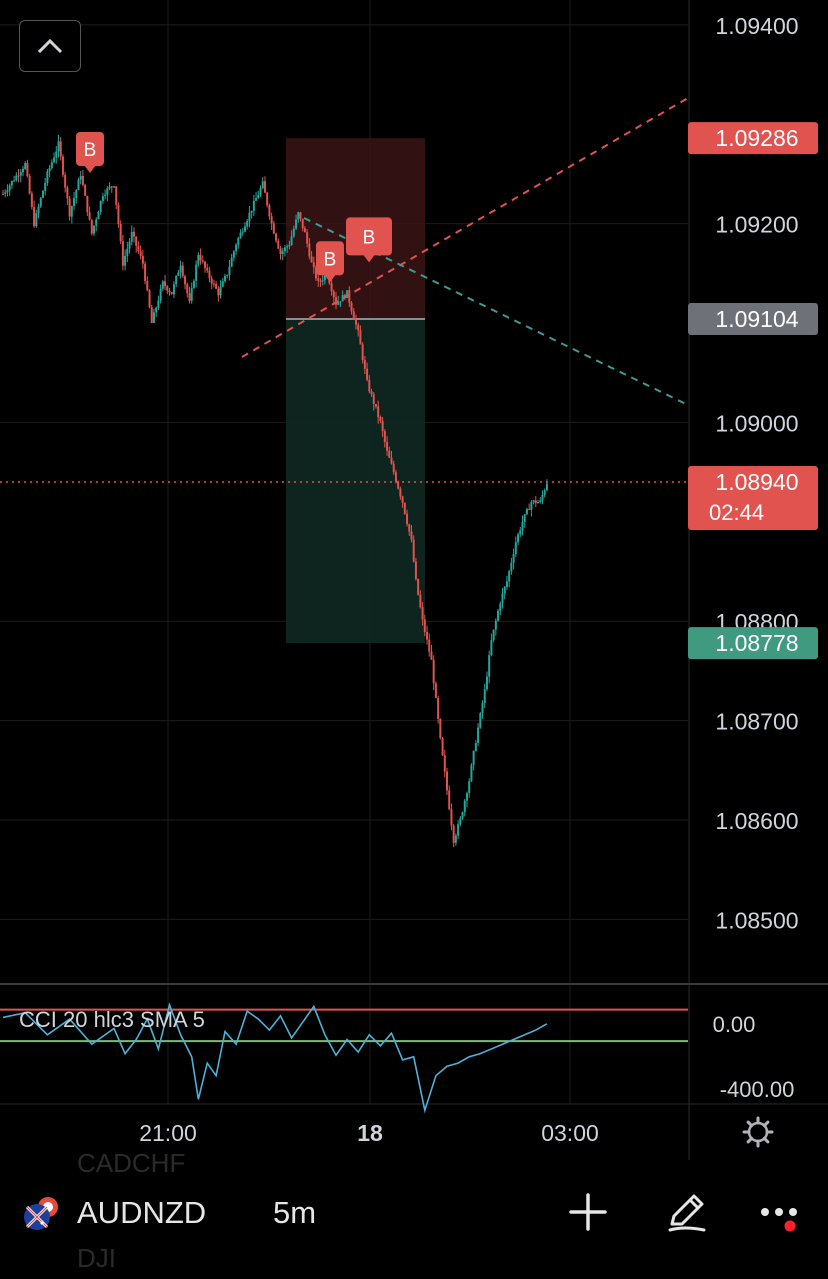 The height and width of the screenshot is (1279, 828). What do you see at coordinates (588, 1212) in the screenshot?
I see `plus-icon` at bounding box center [588, 1212].